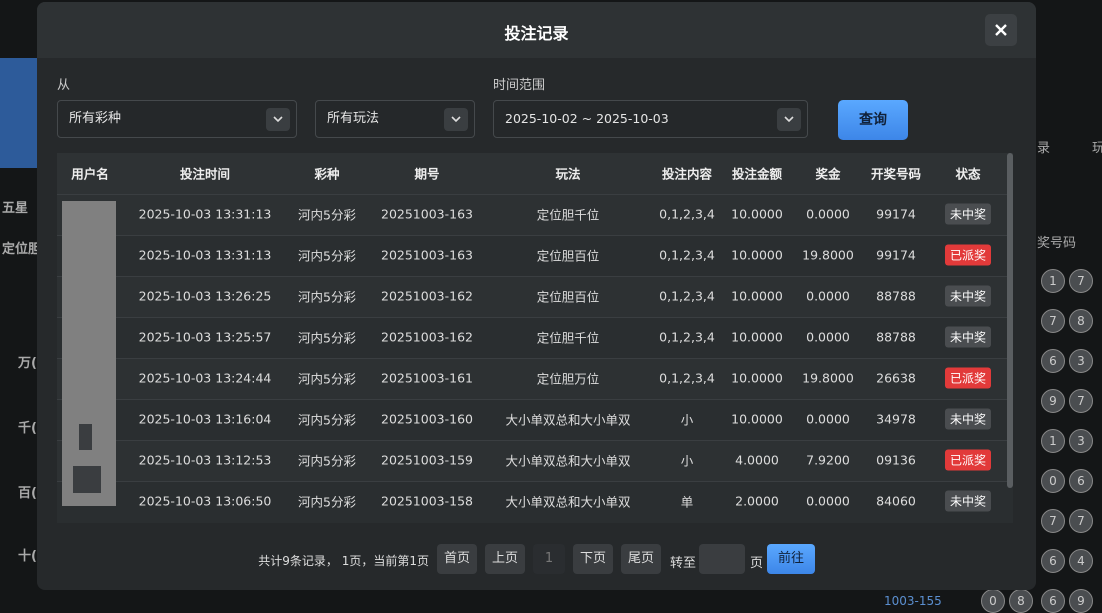 This screenshot has width=1102, height=613. I want to click on last-page-button: 尾页, so click(641, 559).